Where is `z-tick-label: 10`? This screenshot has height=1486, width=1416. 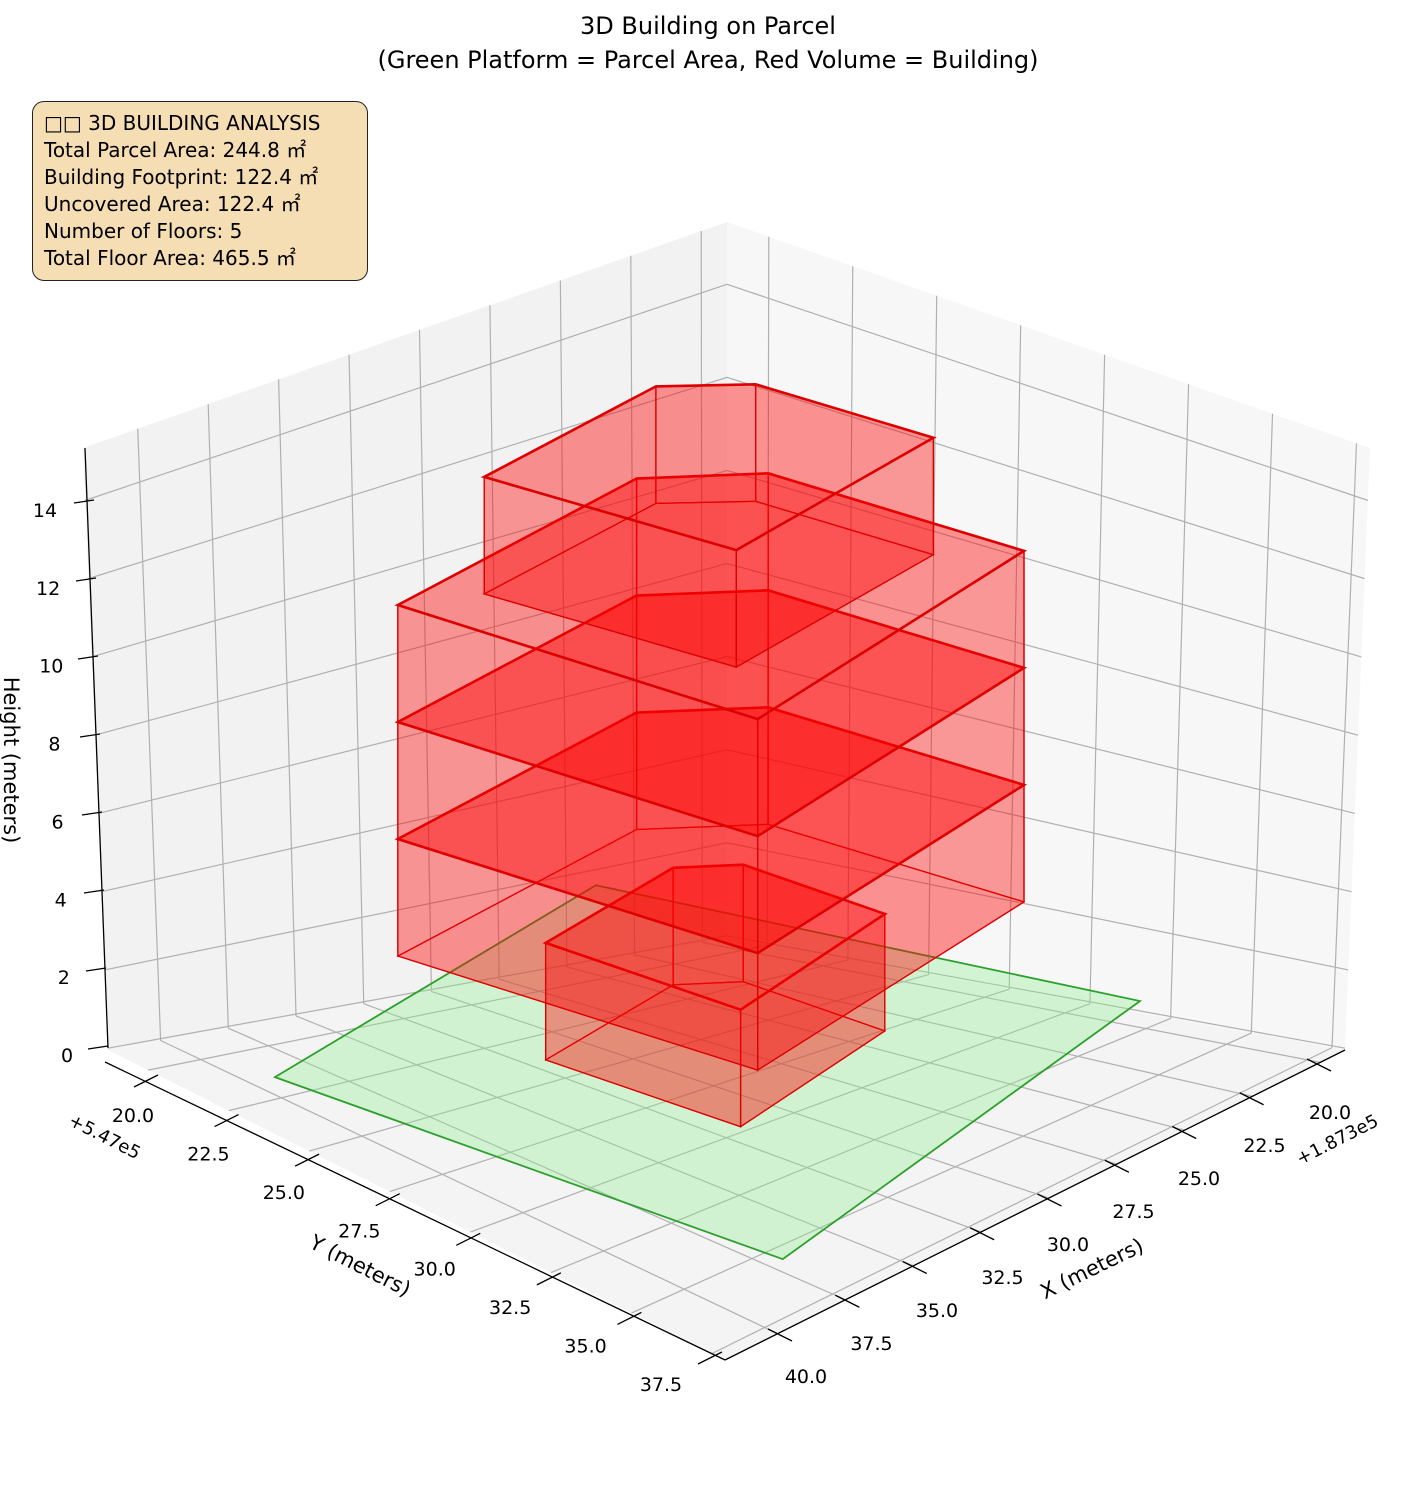 z-tick-label: 10 is located at coordinates (51, 667).